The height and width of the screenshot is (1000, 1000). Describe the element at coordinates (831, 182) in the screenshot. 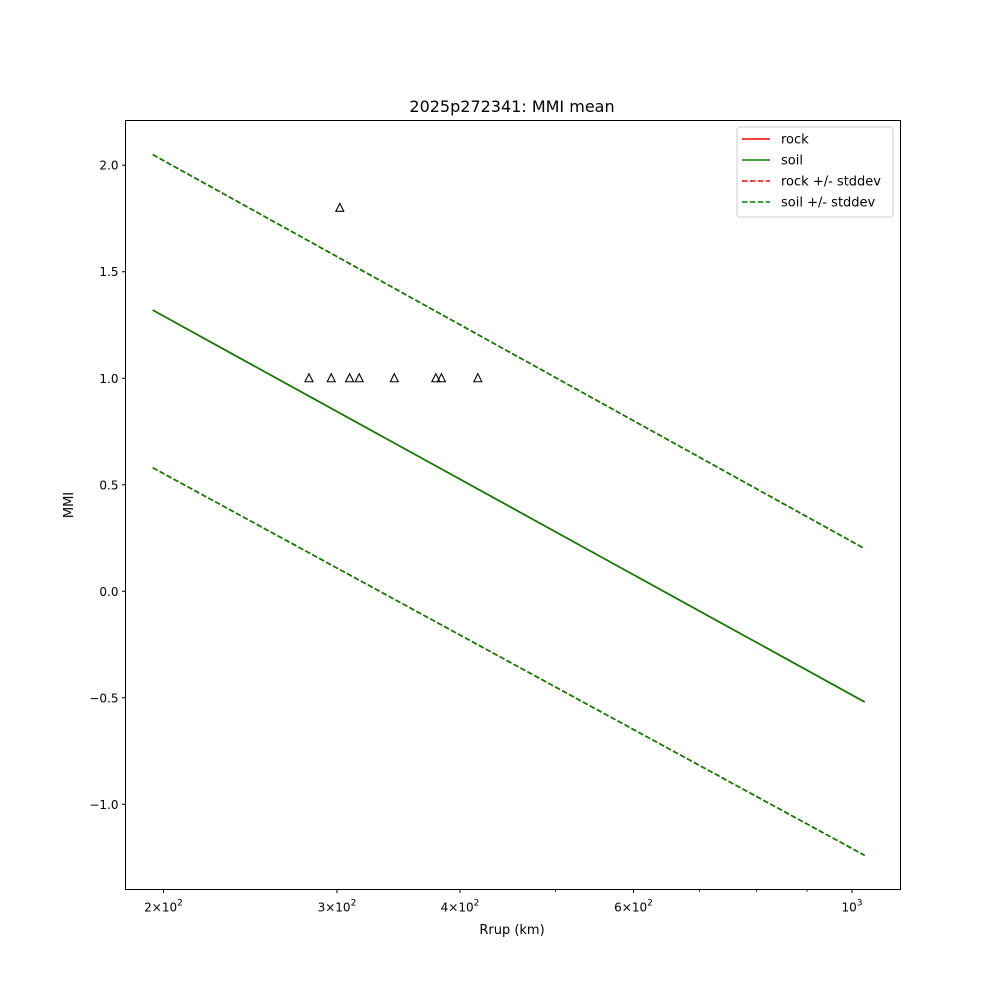

I see `legend-label: rock +/- stddev` at that location.